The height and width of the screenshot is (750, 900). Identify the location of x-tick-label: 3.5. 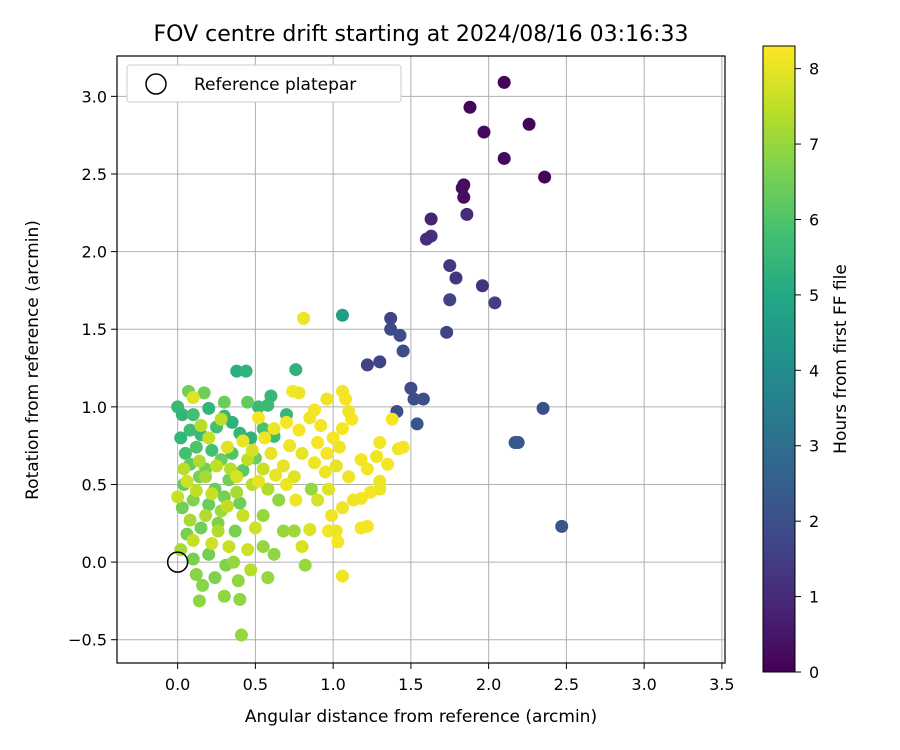
(721, 684).